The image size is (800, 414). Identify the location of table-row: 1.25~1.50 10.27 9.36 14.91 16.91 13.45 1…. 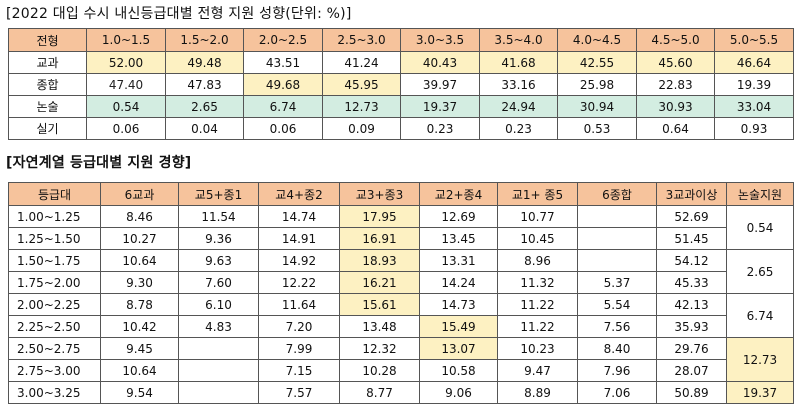
(401, 238).